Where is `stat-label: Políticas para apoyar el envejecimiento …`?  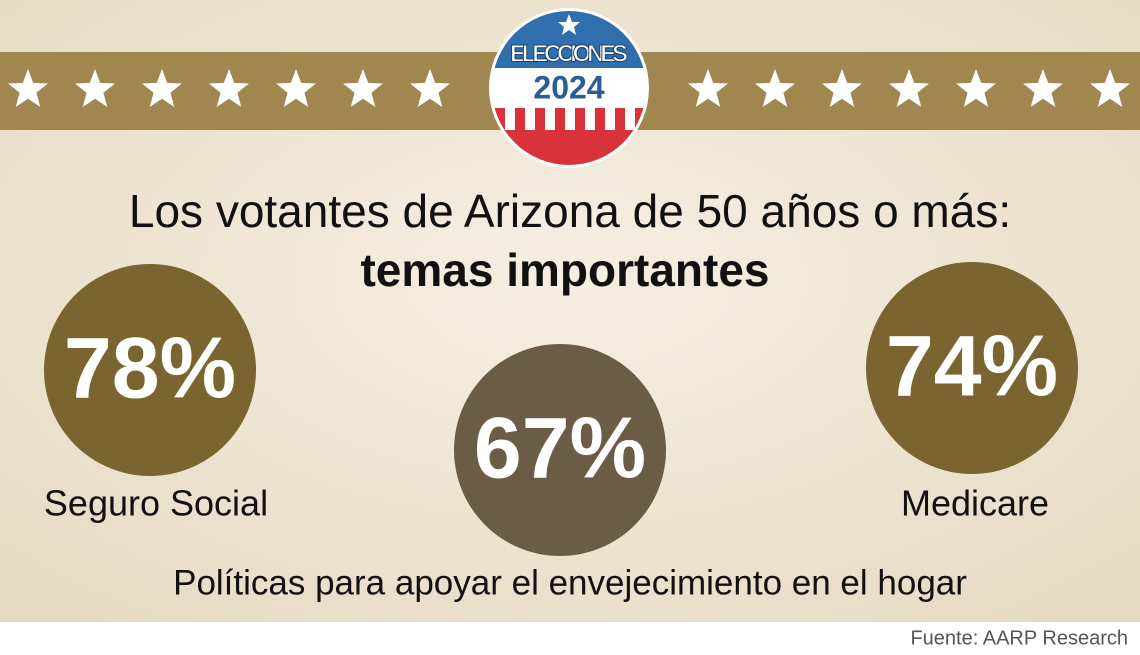 stat-label: Políticas para apoyar el envejecimiento … is located at coordinates (570, 582).